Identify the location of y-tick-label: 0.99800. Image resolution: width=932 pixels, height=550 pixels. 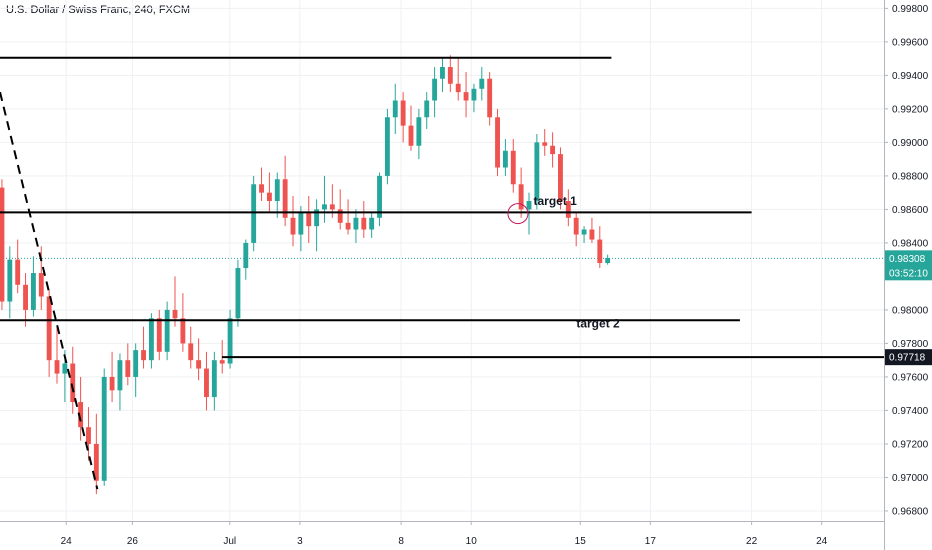
(910, 9).